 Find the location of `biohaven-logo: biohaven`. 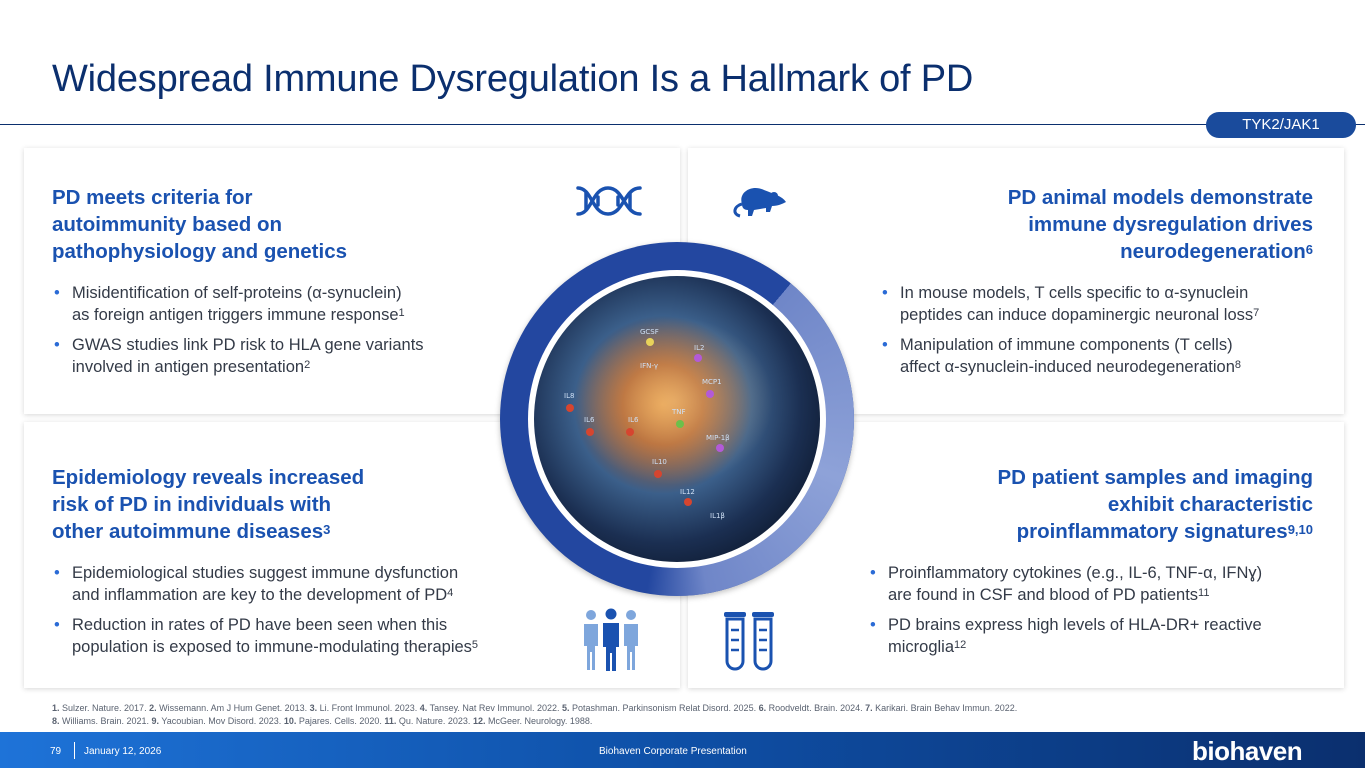

biohaven-logo: biohaven is located at coordinates (1247, 751).